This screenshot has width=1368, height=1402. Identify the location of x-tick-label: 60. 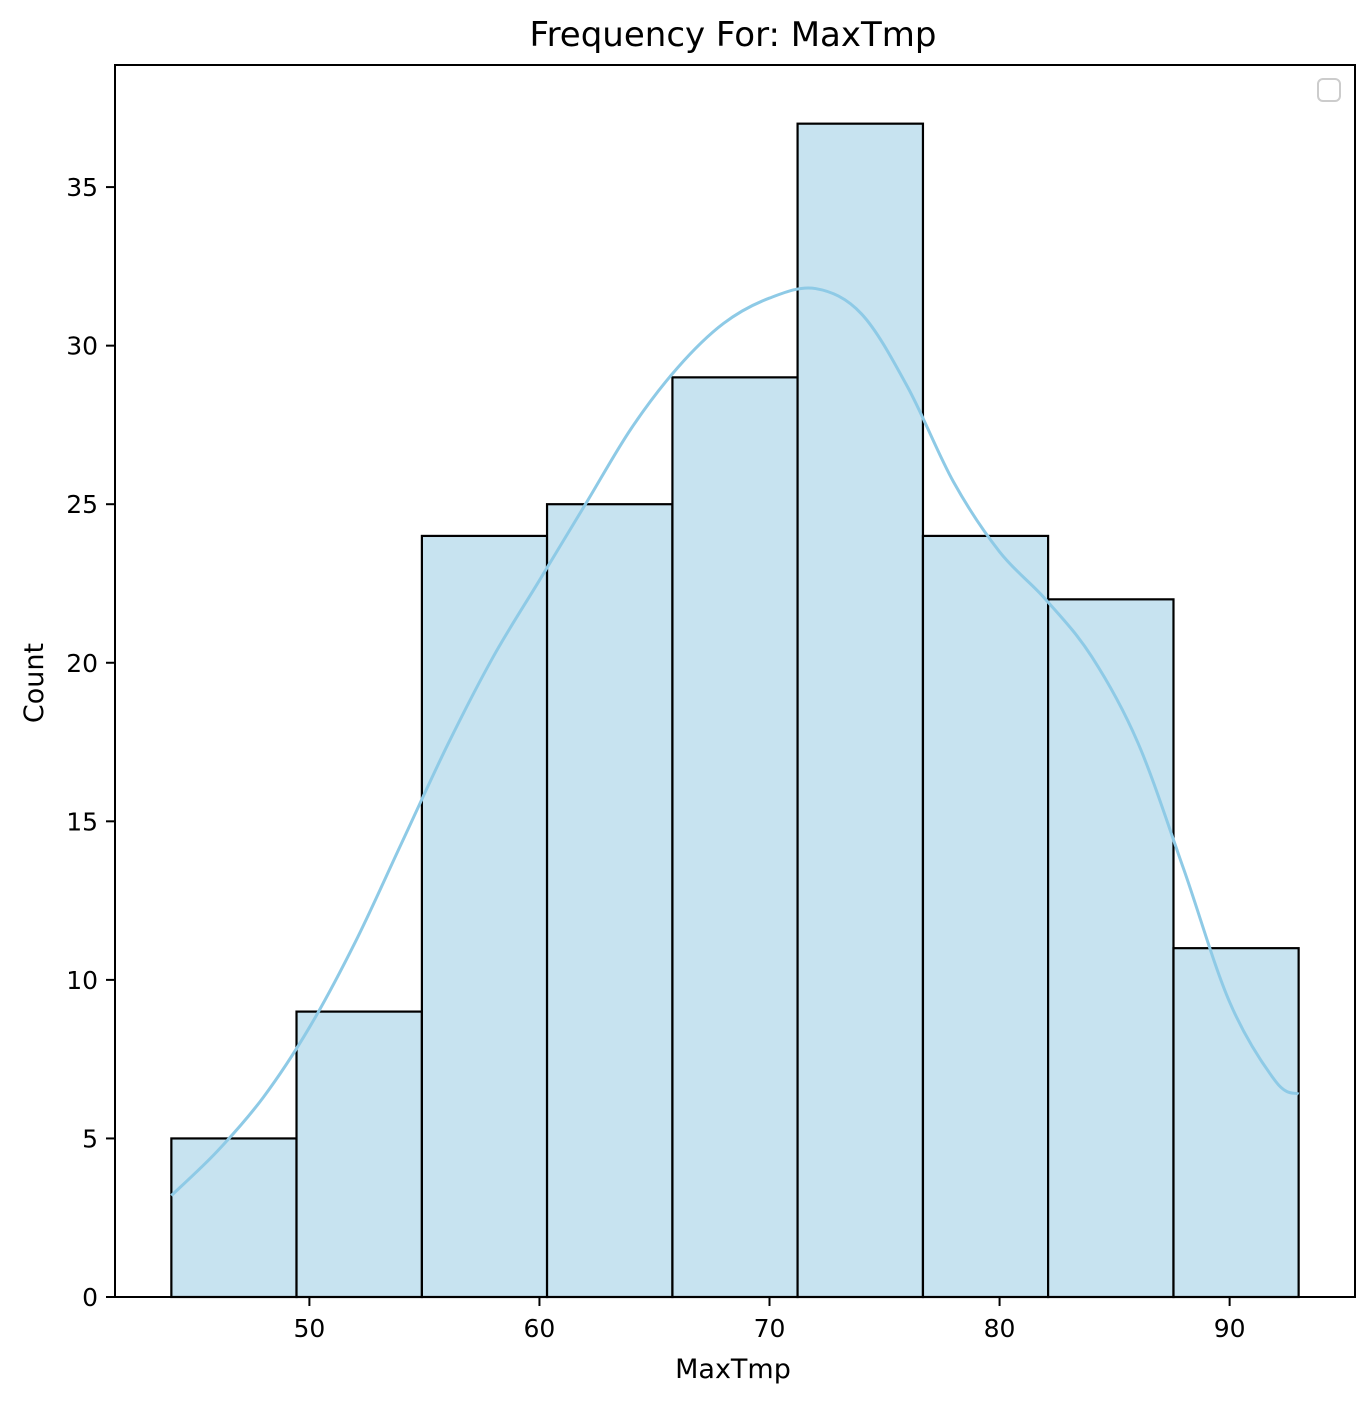
(540, 1328).